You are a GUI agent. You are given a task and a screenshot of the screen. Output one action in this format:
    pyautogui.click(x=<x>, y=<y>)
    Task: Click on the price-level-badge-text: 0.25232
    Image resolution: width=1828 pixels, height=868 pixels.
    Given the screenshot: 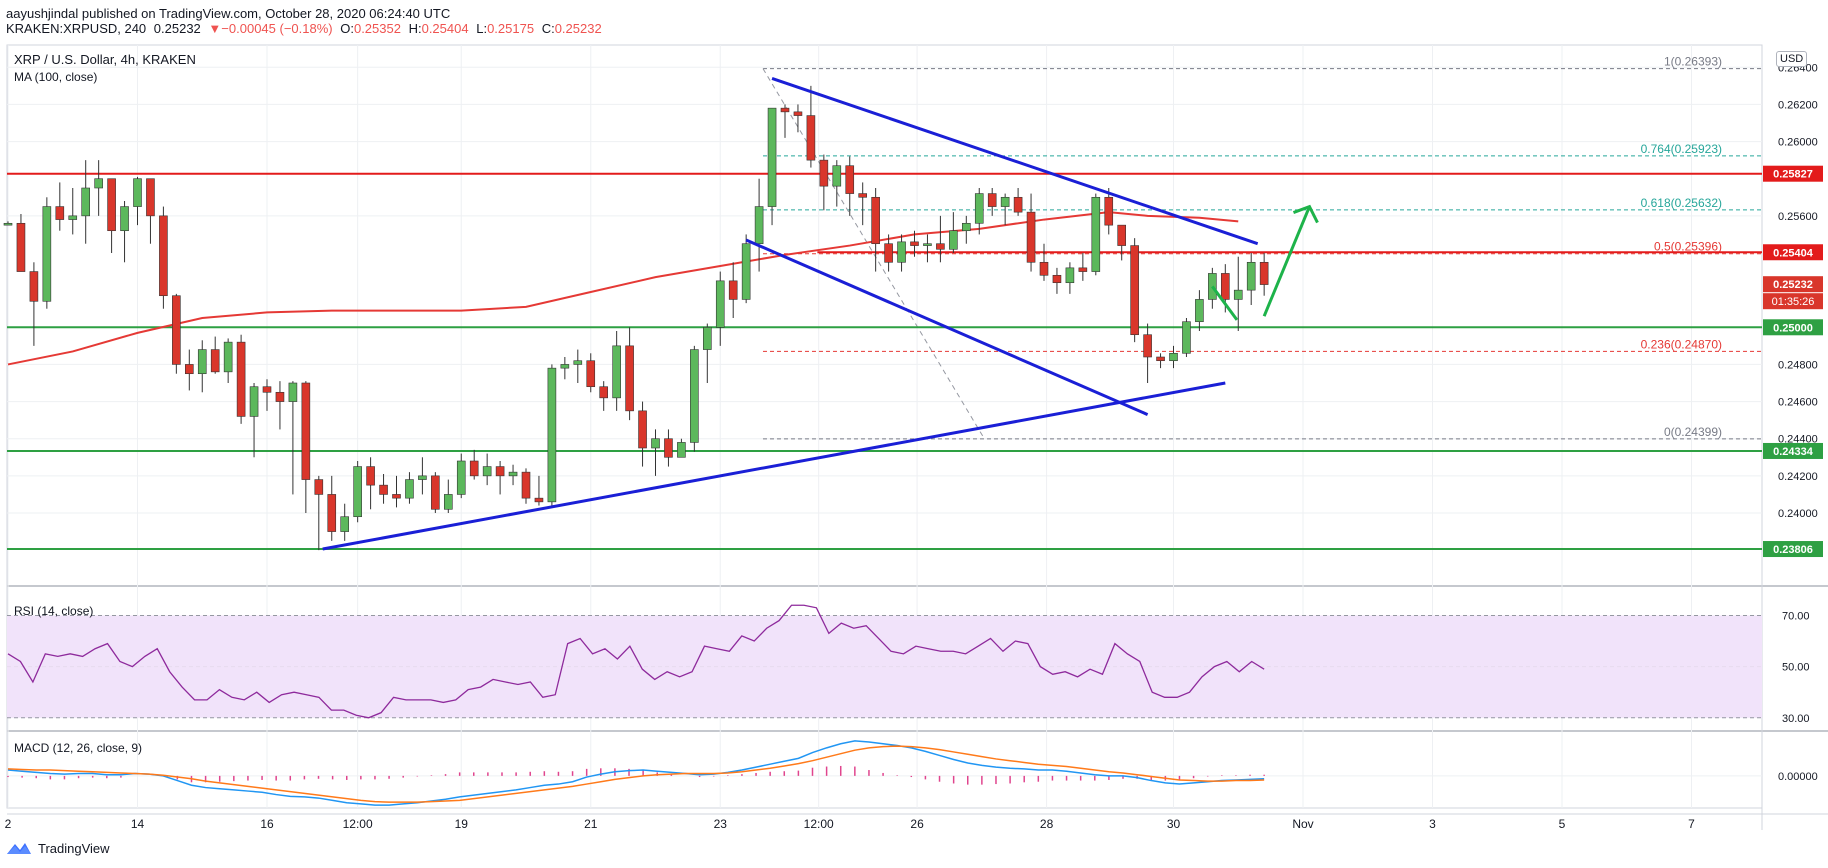 What is the action you would take?
    pyautogui.click(x=1793, y=285)
    